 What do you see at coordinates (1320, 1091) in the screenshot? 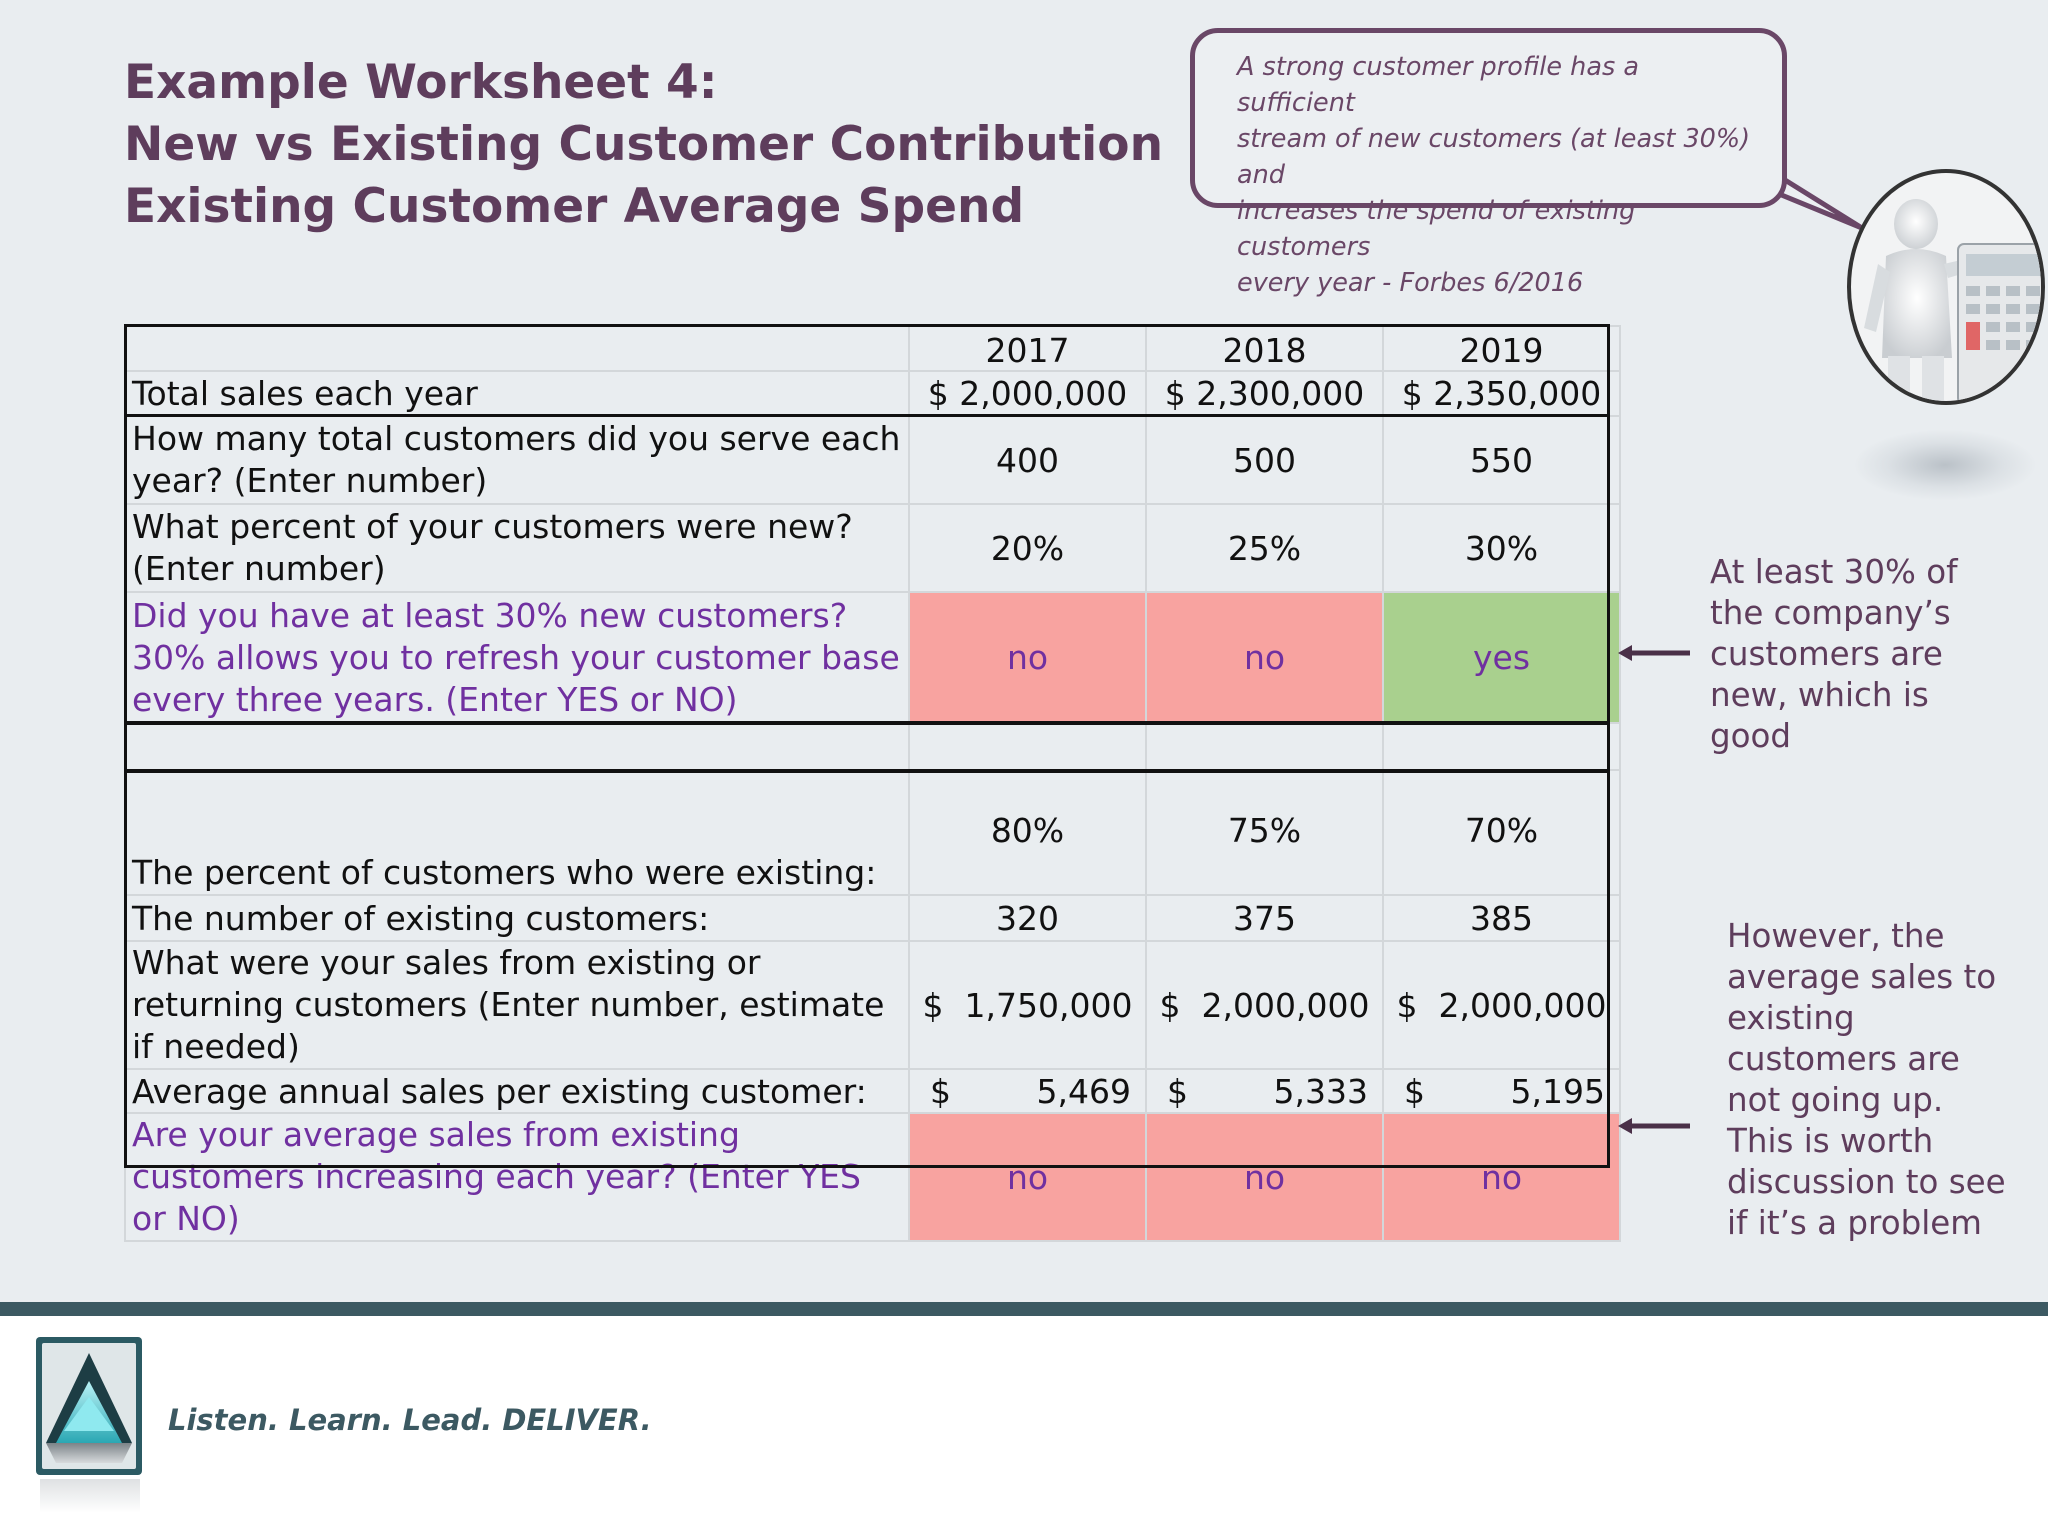
I see `amount: 5,333` at bounding box center [1320, 1091].